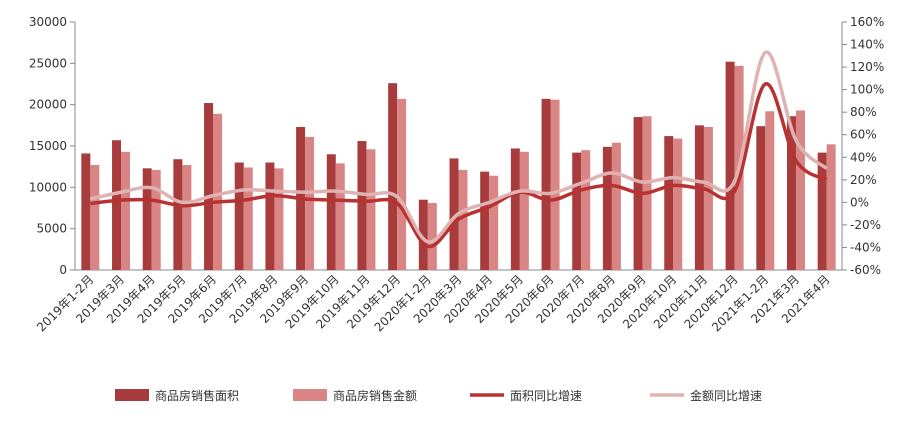 This screenshot has height=424, width=920. Describe the element at coordinates (48, 187) in the screenshot. I see `y-left-tick-label: 10000` at that location.